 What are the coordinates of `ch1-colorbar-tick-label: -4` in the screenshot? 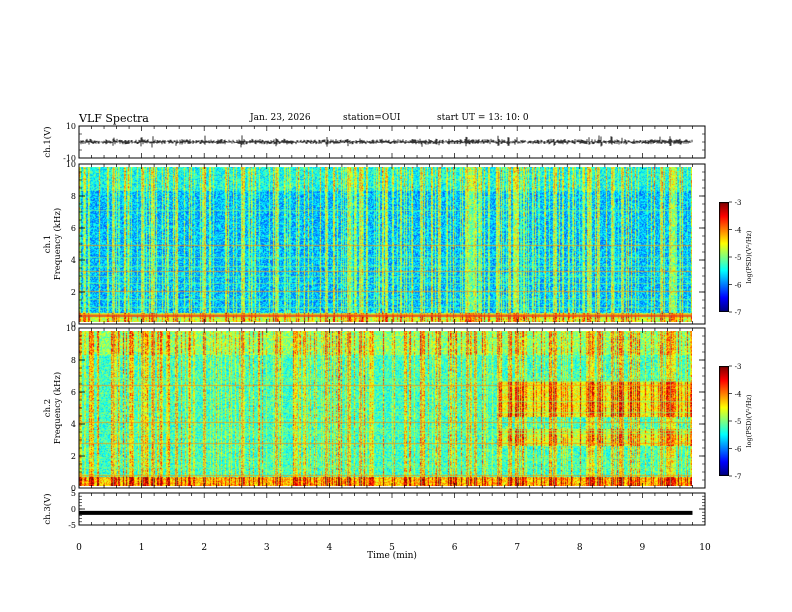 It's located at (738, 231).